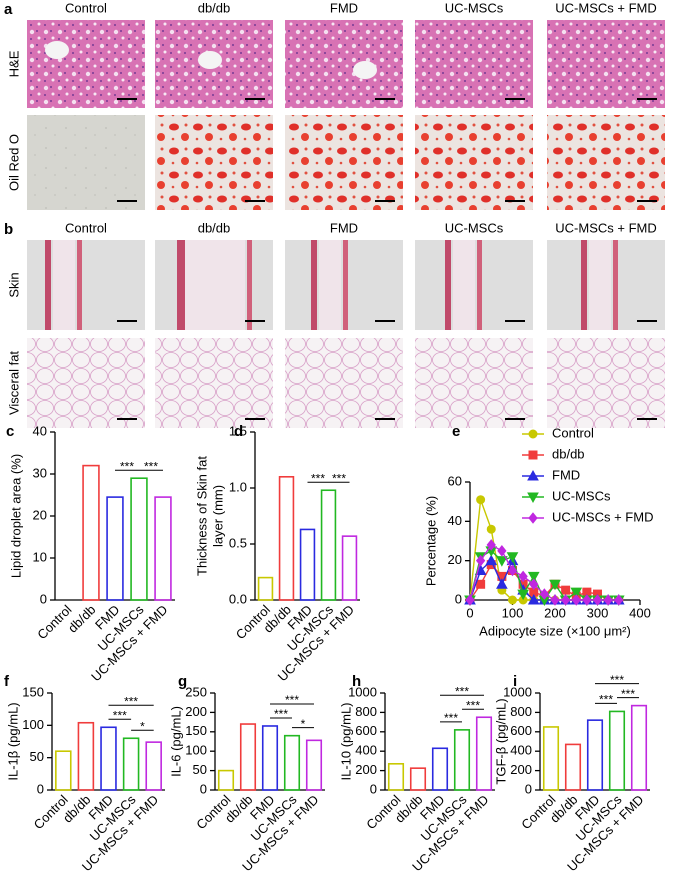 The height and width of the screenshot is (891, 685). I want to click on y-tick-label: 0.5, so click(238, 542).